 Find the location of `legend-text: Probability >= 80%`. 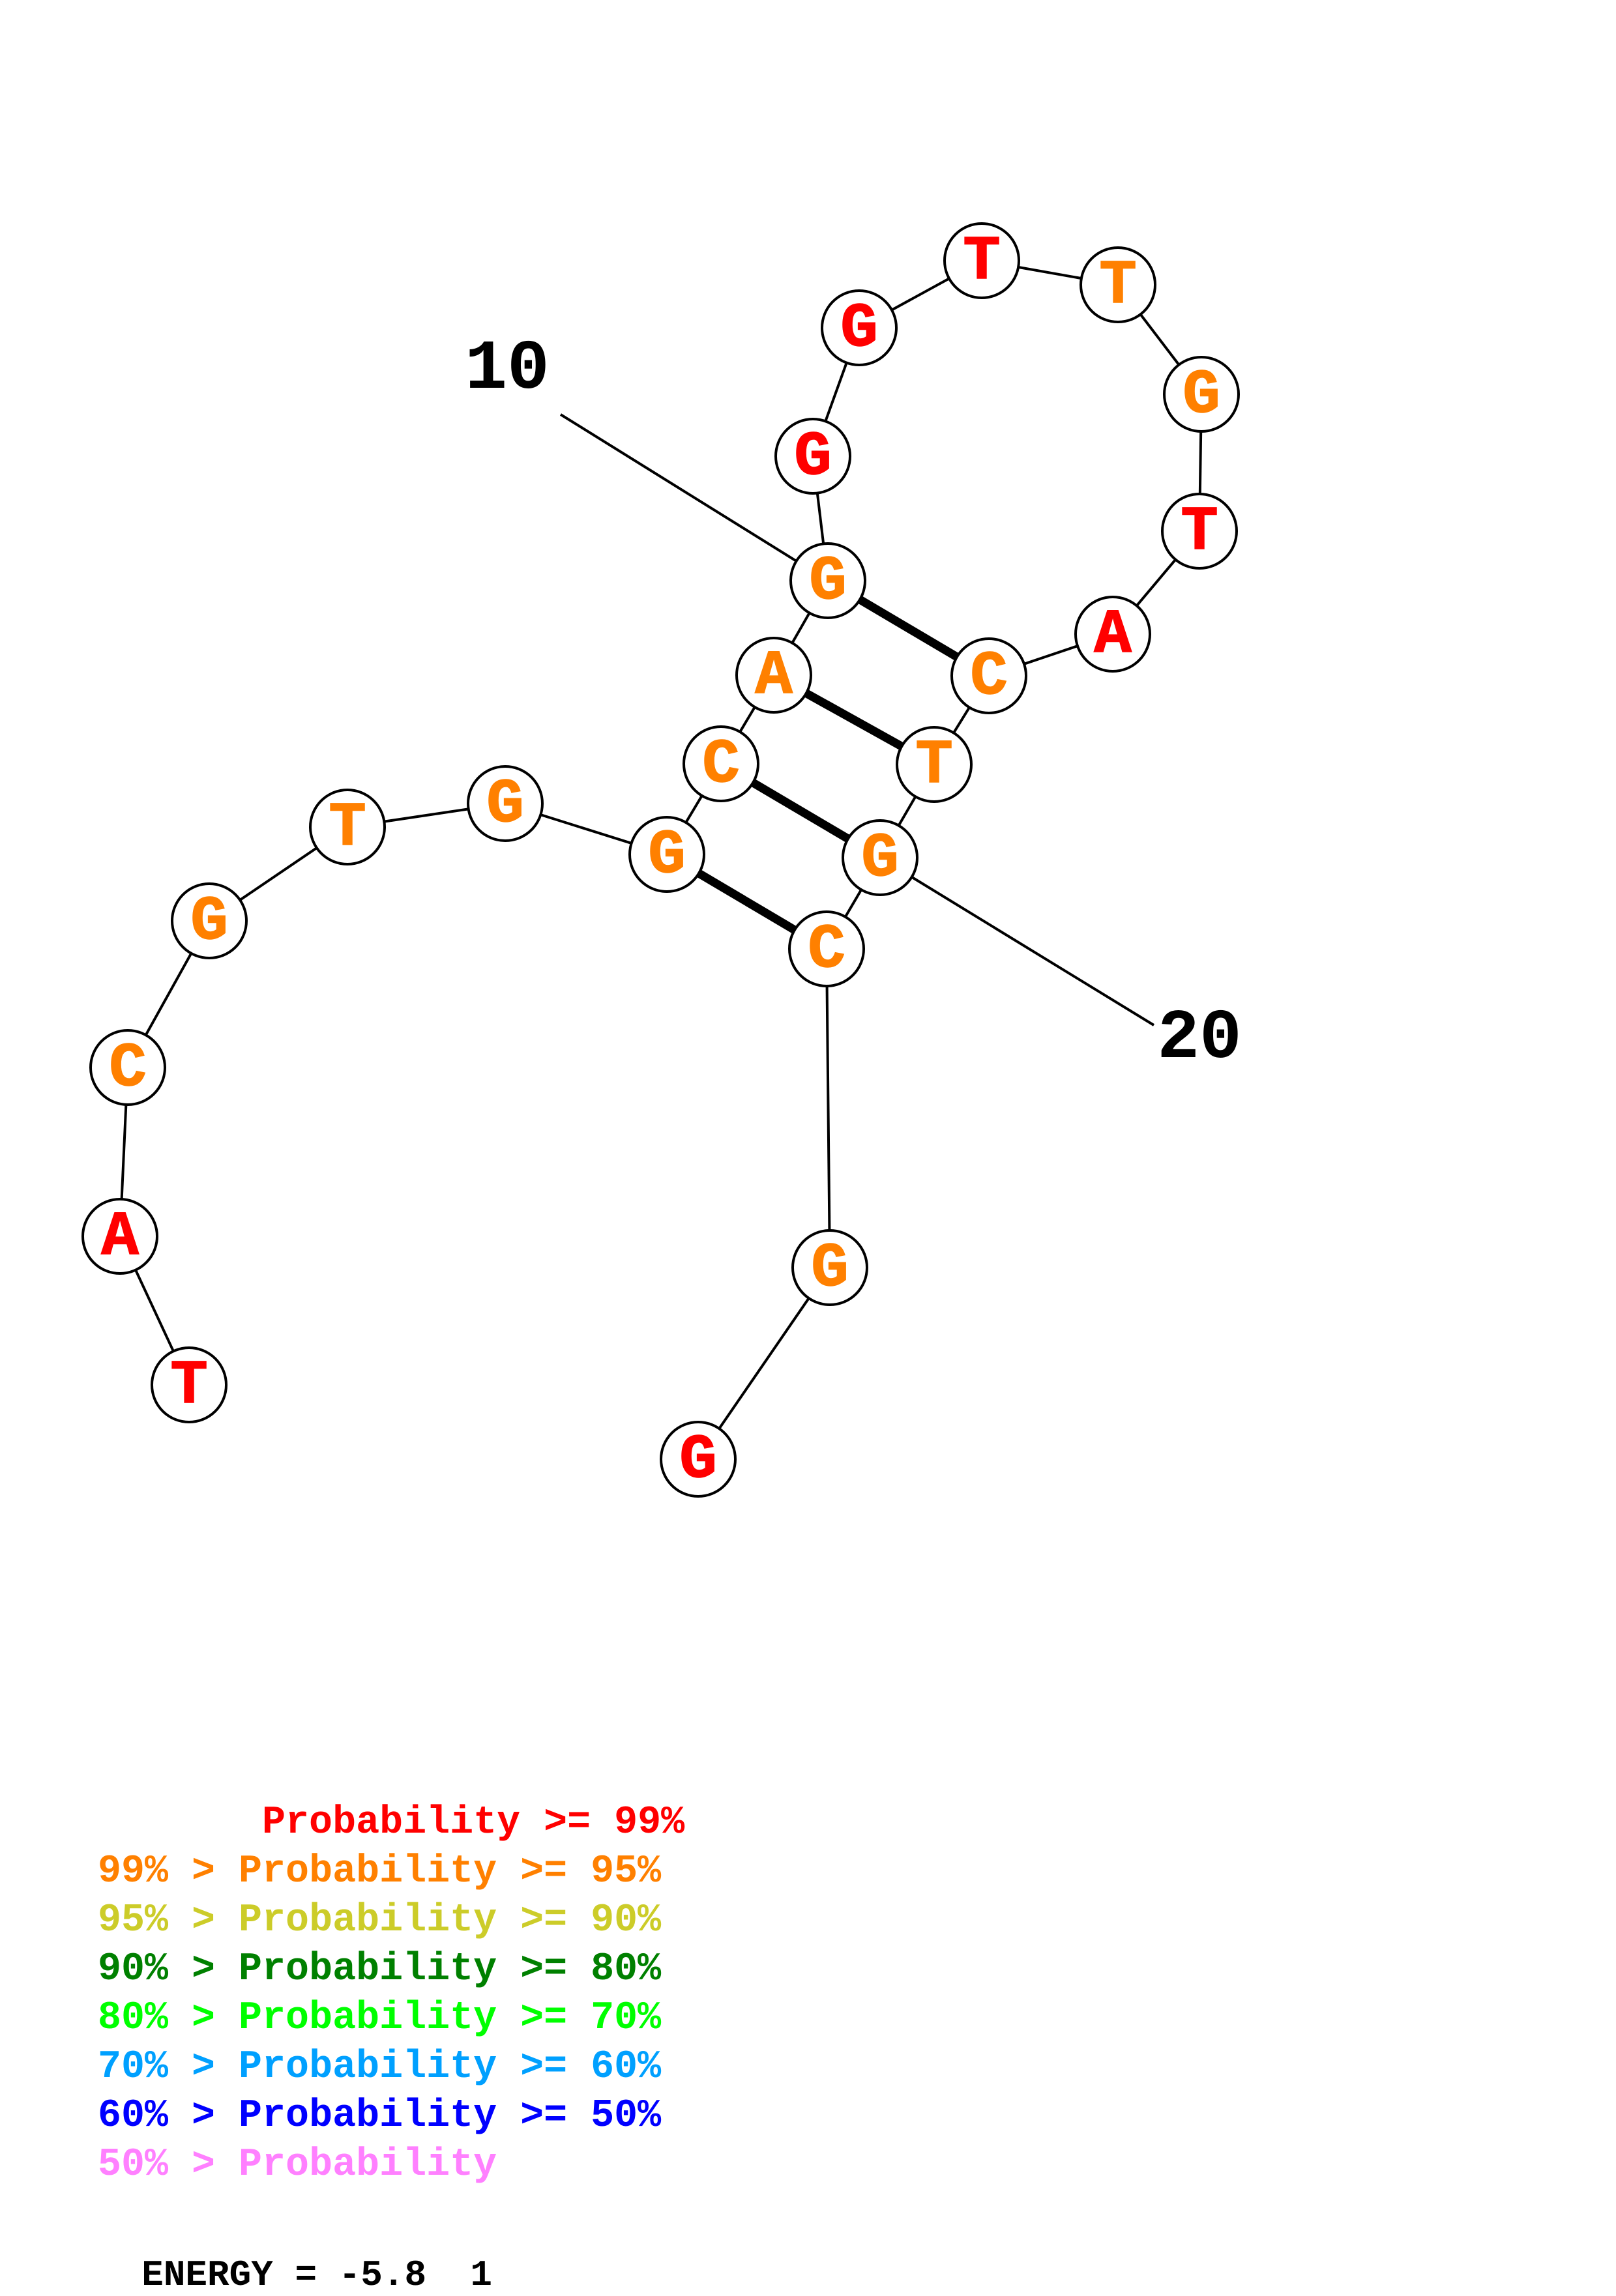

legend-text: Probability >= 80% is located at coordinates (450, 1969).